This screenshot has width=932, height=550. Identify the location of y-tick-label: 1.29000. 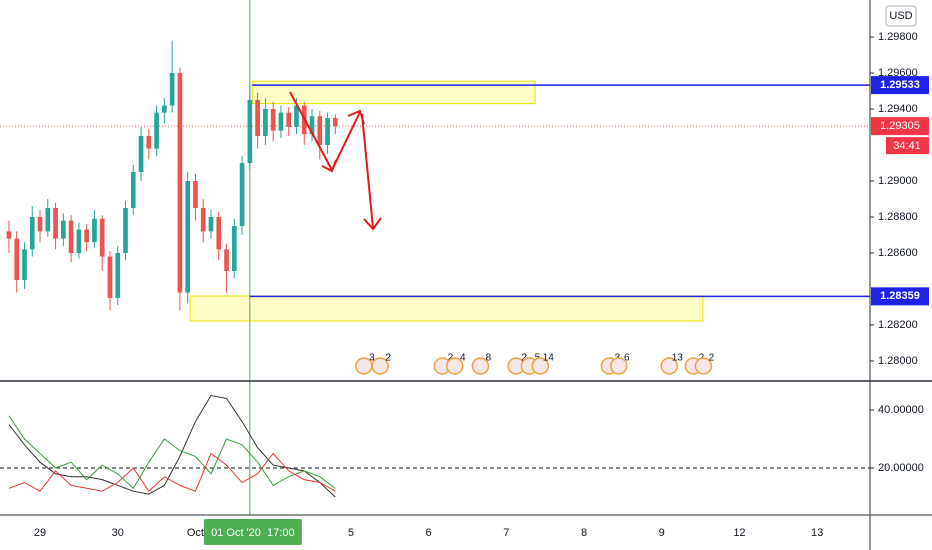
(898, 181).